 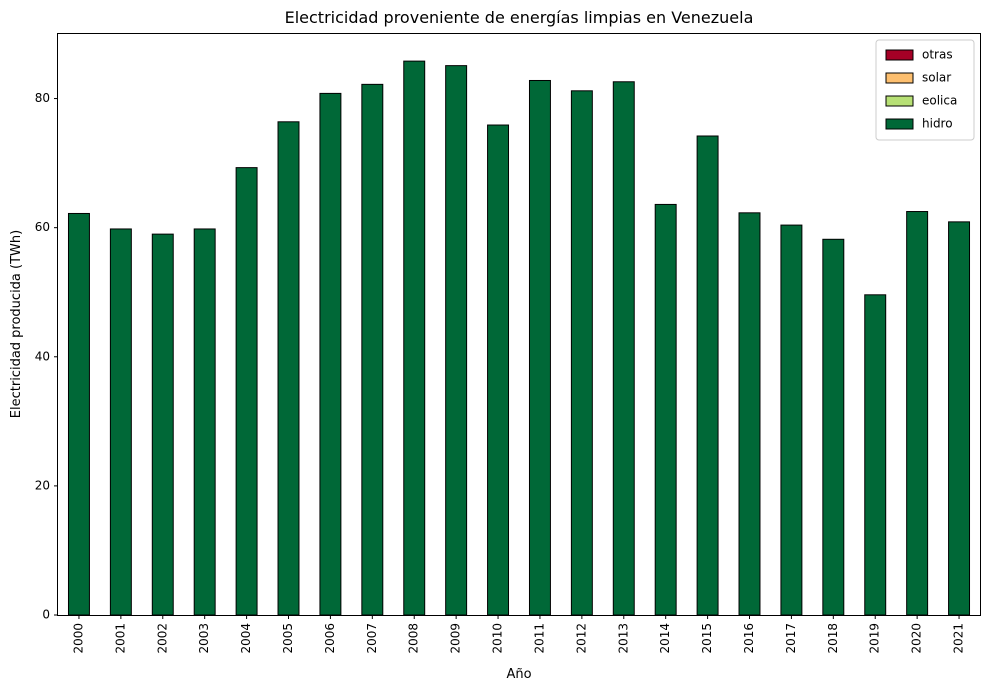 I want to click on x-tick-label: 2010, so click(x=498, y=638).